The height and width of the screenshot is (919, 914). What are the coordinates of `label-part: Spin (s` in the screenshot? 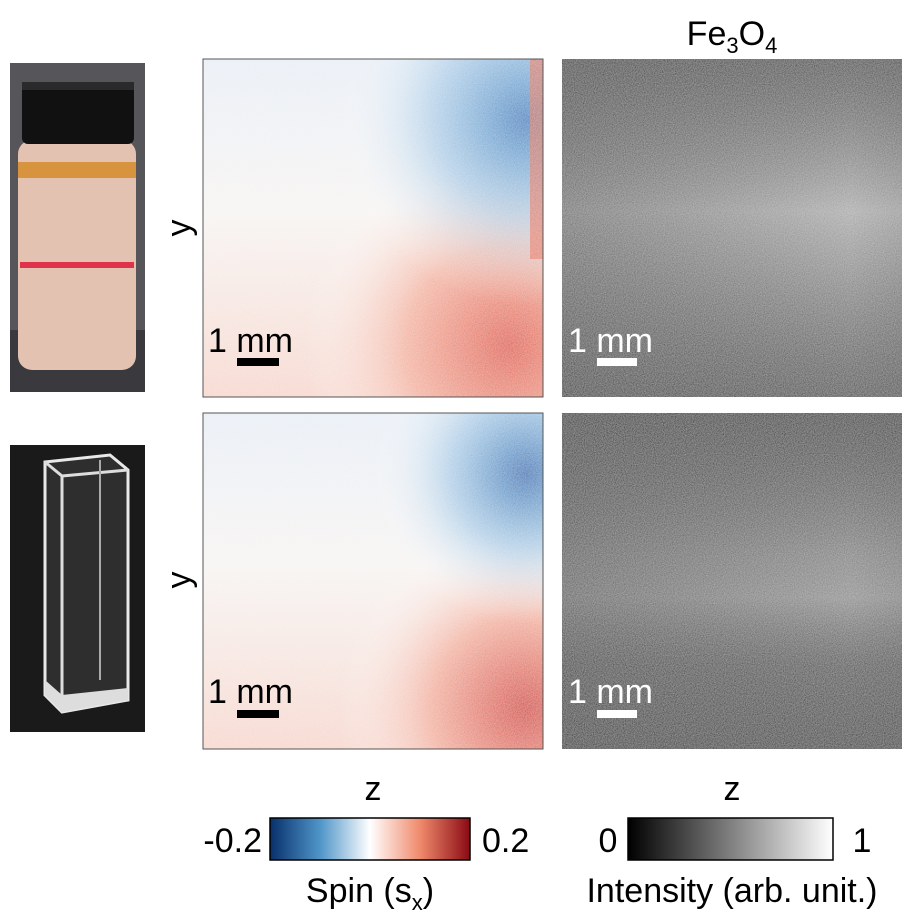 It's located at (359, 891).